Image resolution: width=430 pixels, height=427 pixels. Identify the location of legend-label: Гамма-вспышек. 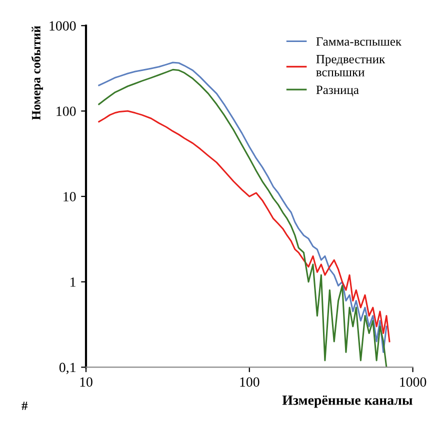
(359, 41).